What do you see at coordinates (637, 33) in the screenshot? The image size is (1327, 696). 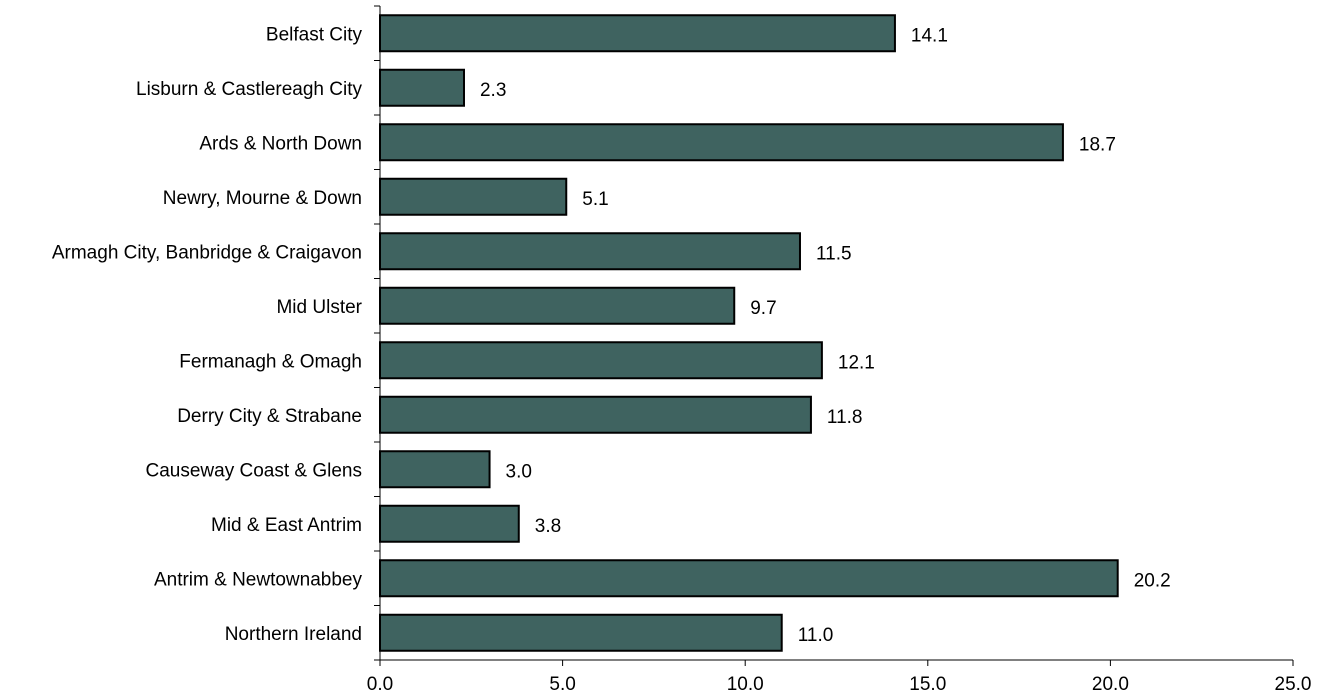 I see `bar-belfast-city` at bounding box center [637, 33].